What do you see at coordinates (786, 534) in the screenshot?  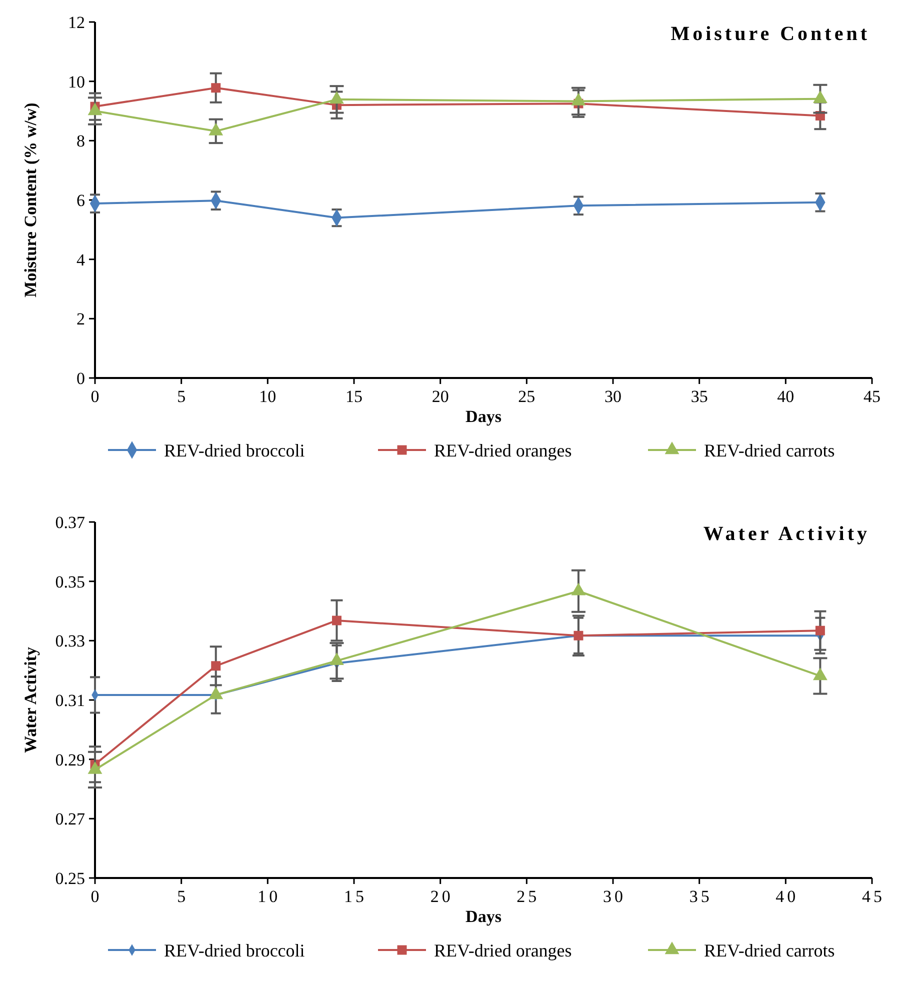 I see `chart-title: Water Activity` at bounding box center [786, 534].